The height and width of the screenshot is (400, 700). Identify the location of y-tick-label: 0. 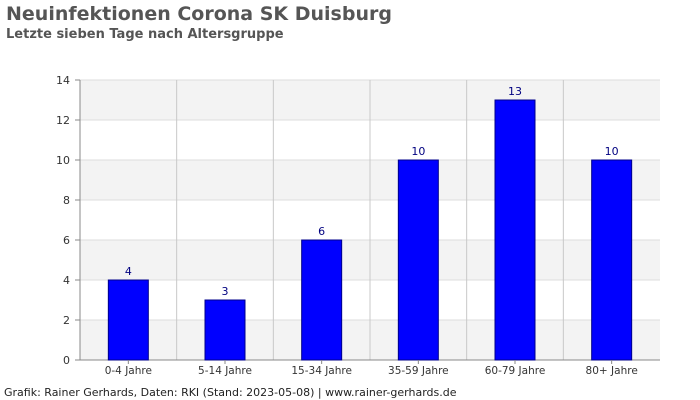
(66, 360).